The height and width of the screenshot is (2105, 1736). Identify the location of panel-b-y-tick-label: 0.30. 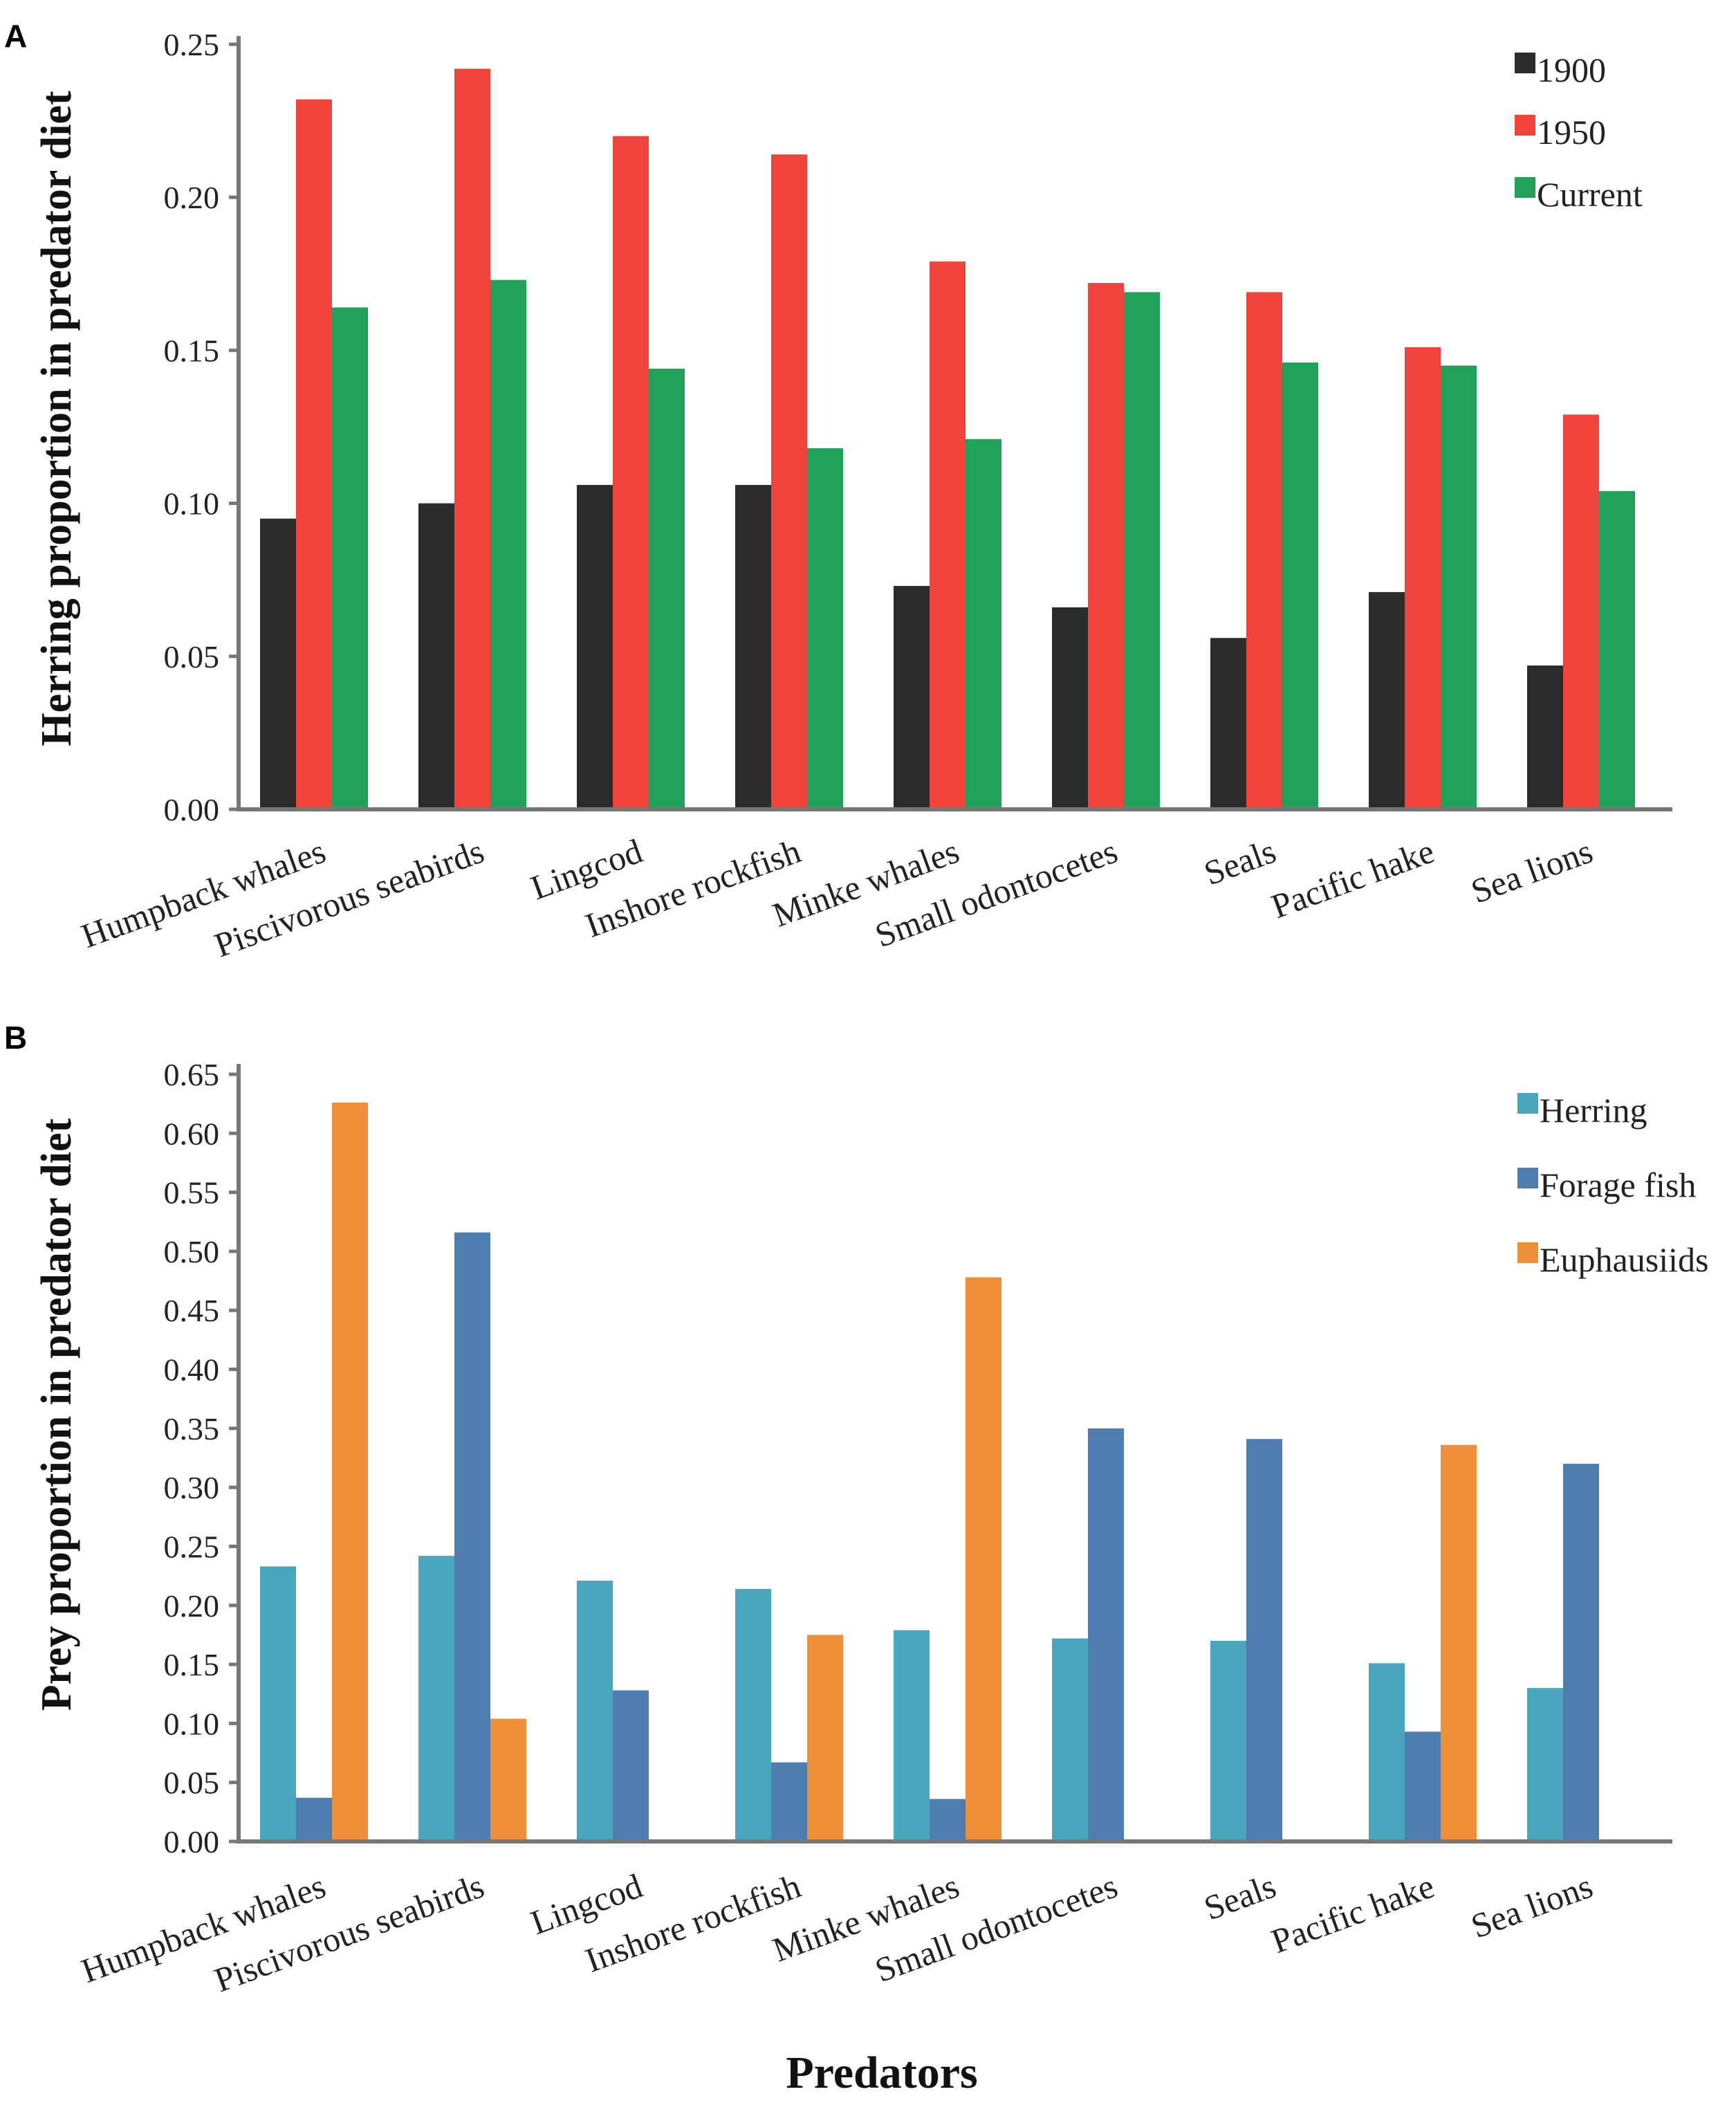
(192, 1487).